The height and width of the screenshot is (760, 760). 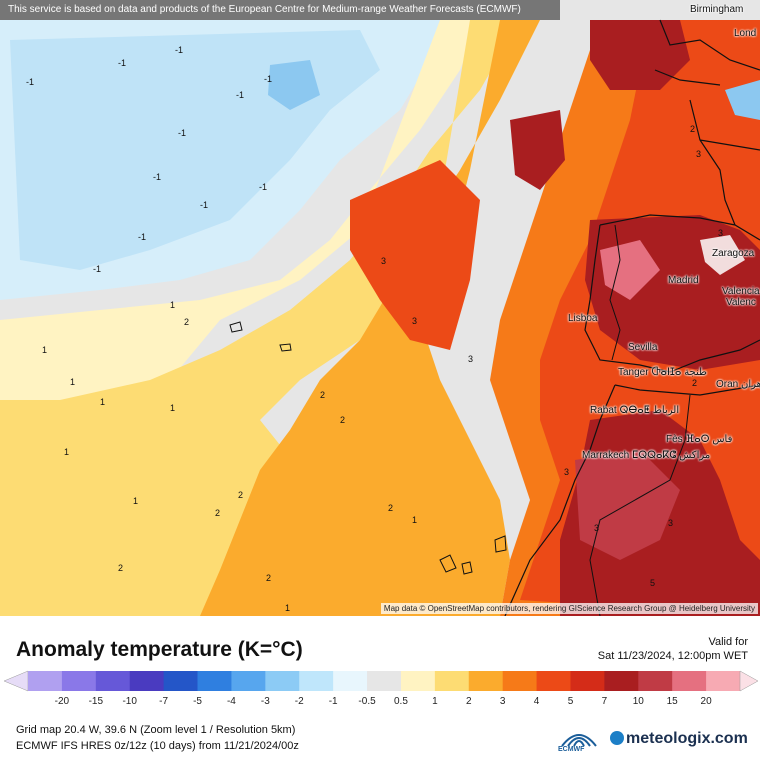 What do you see at coordinates (400, 701) in the screenshot?
I see `scale-tick-label: 0.5` at bounding box center [400, 701].